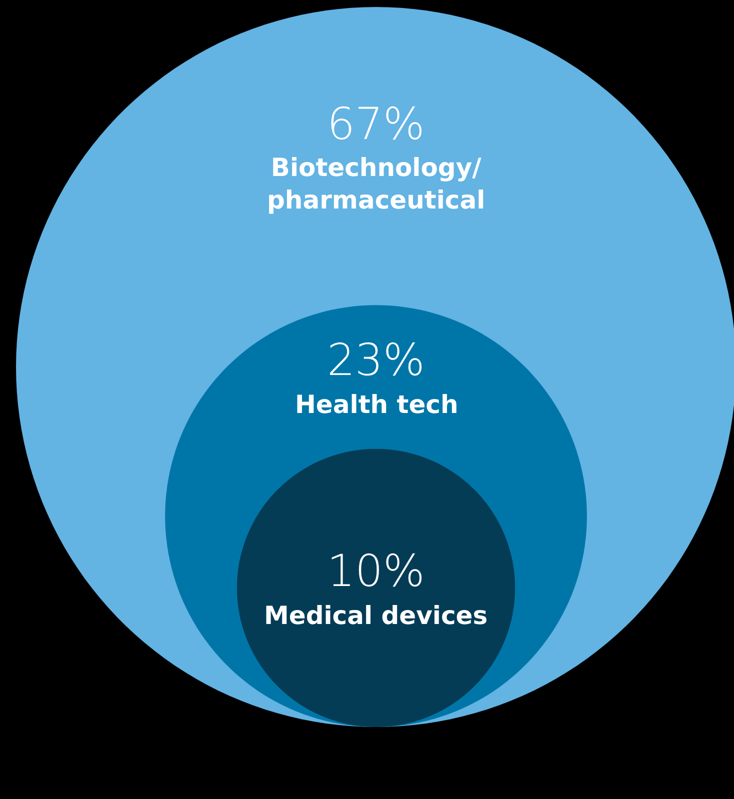 The height and width of the screenshot is (799, 734). Describe the element at coordinates (376, 404) in the screenshot. I see `category-label: Health tech` at that location.